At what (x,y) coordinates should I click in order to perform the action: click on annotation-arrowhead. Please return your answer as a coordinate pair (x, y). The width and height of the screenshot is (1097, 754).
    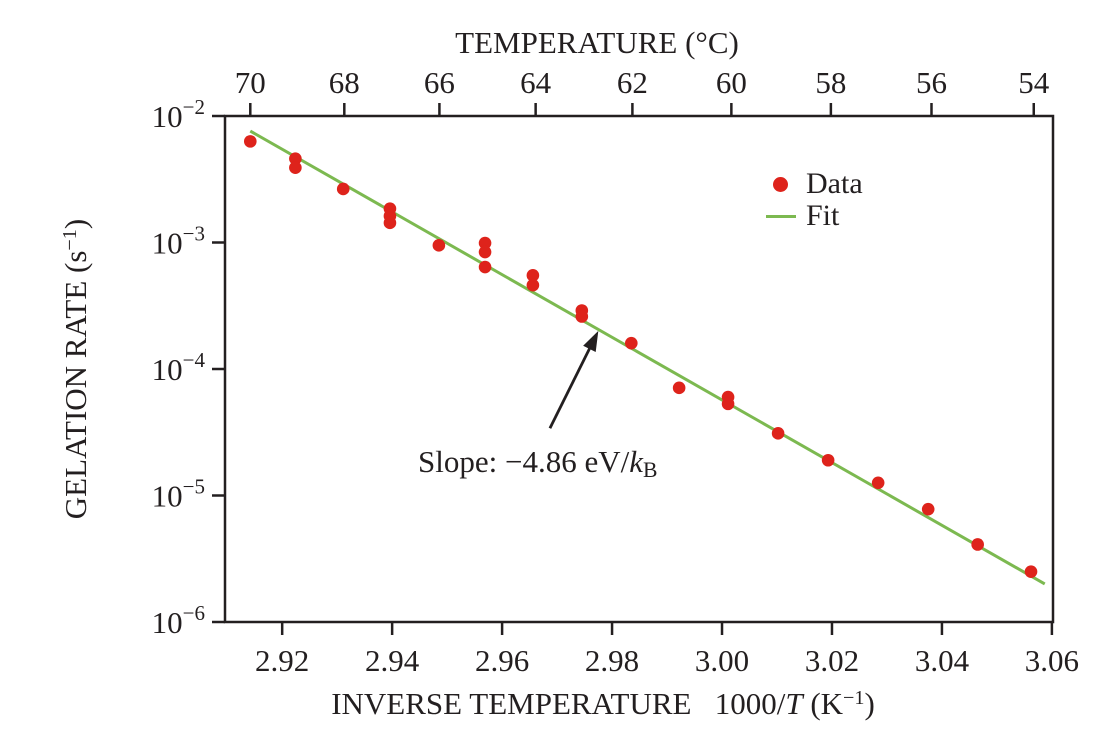
    Looking at the image, I should click on (591, 341).